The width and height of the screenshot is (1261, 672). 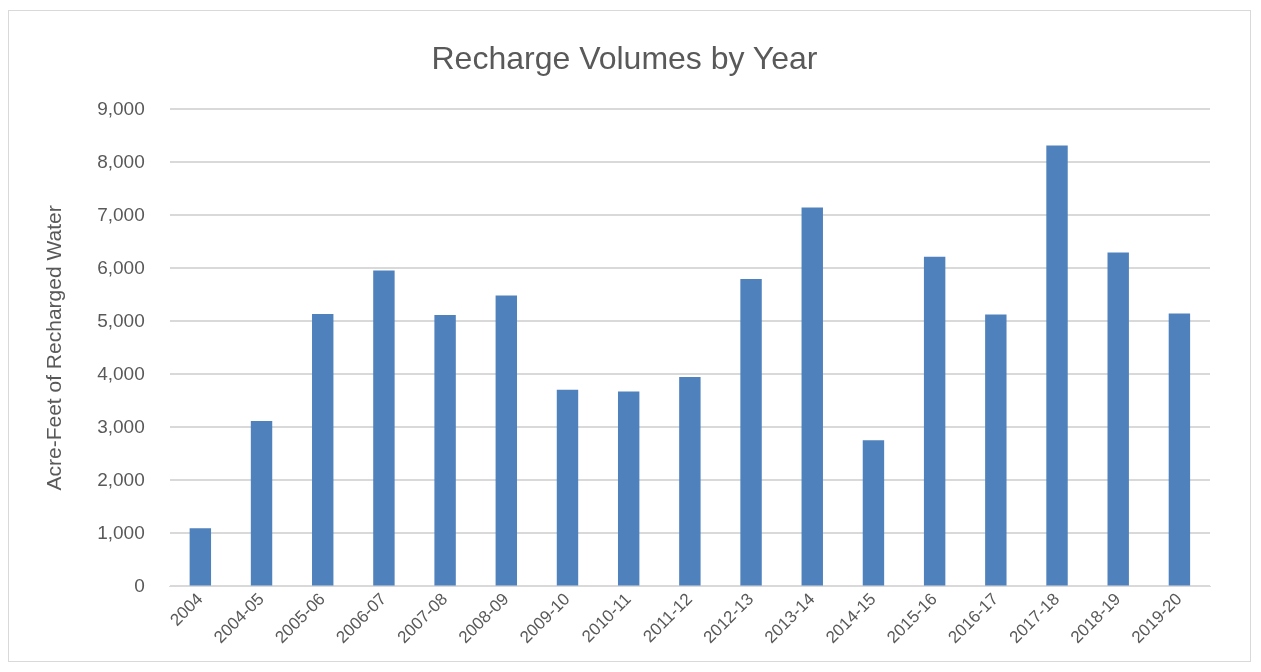 I want to click on y-tick-label: 5,000, so click(x=121, y=320).